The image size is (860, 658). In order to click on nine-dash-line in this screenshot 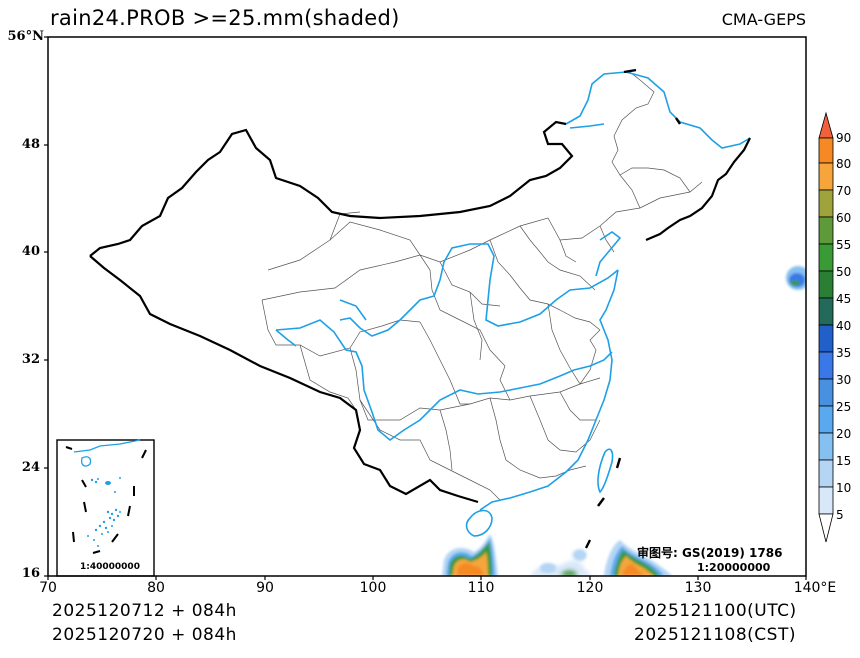, I will do `click(632, 308)`.